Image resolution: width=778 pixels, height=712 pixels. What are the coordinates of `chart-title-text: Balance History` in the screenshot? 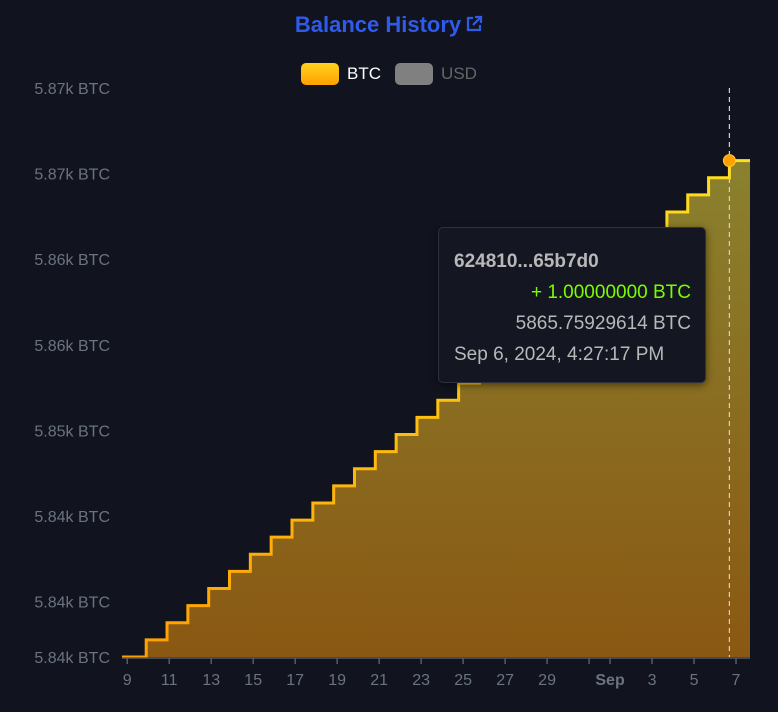 It's located at (378, 24).